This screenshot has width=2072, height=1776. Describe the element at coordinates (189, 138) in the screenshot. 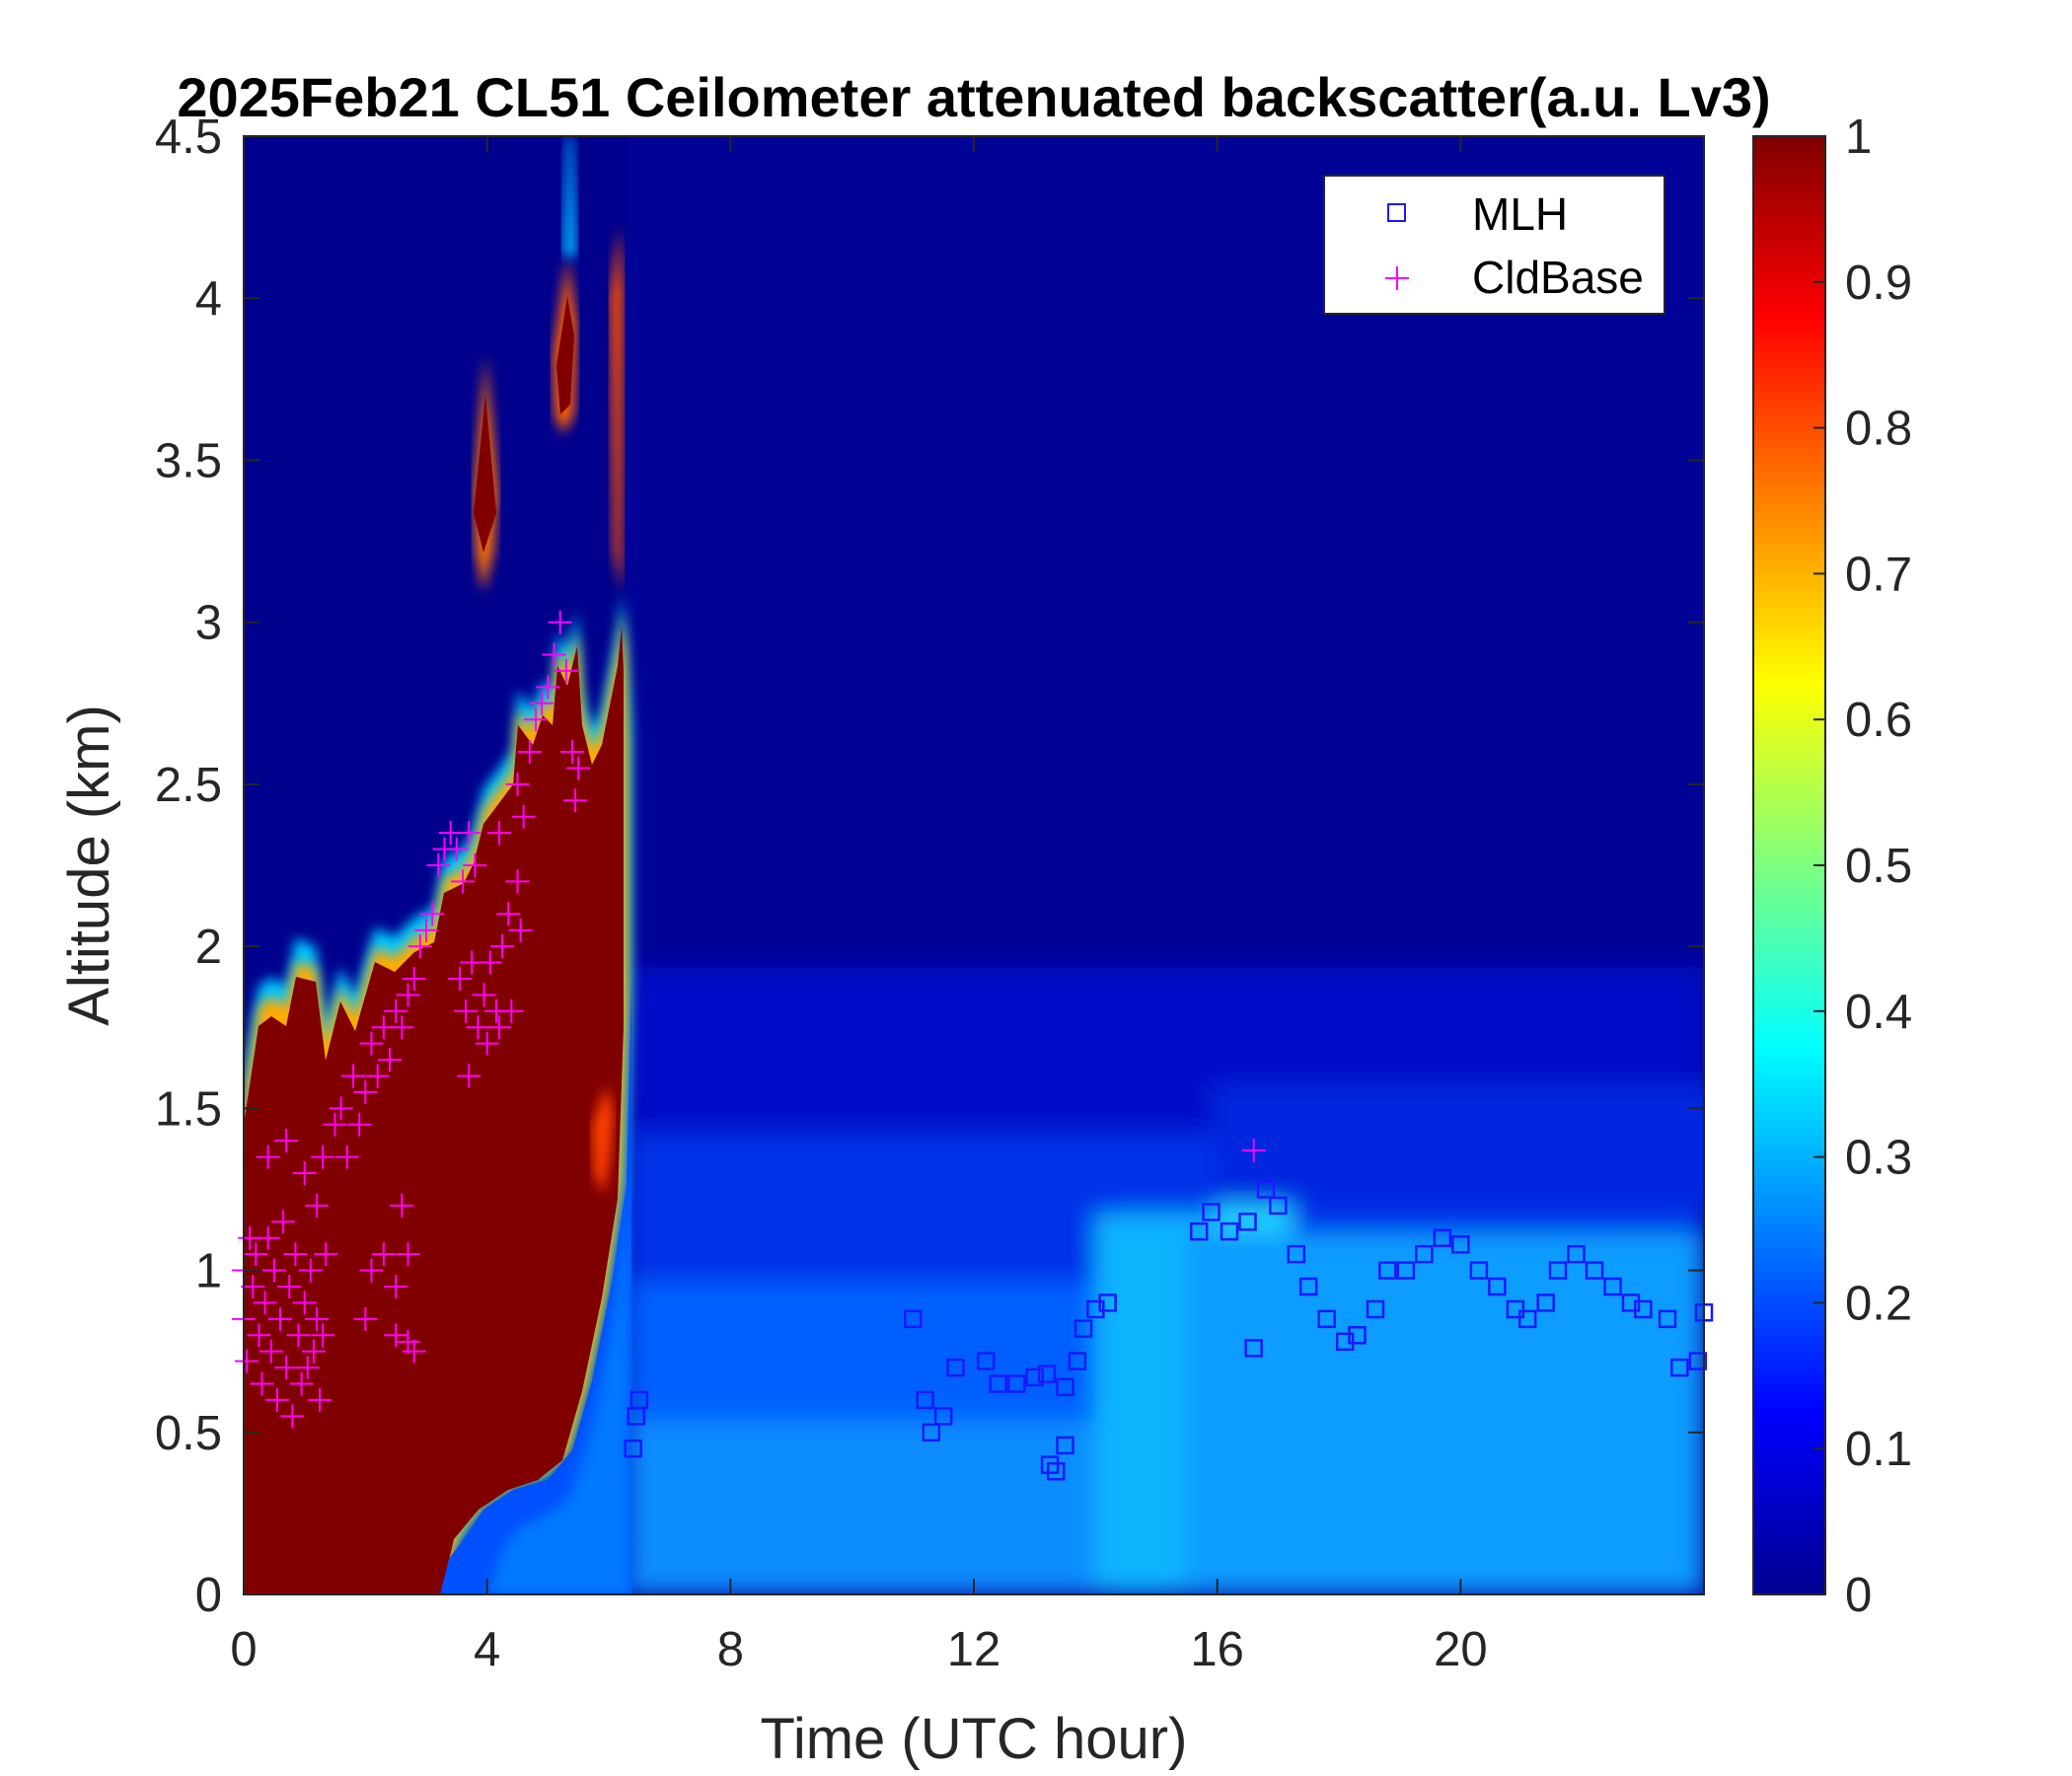

I see `y-tick-label: 4.5` at that location.